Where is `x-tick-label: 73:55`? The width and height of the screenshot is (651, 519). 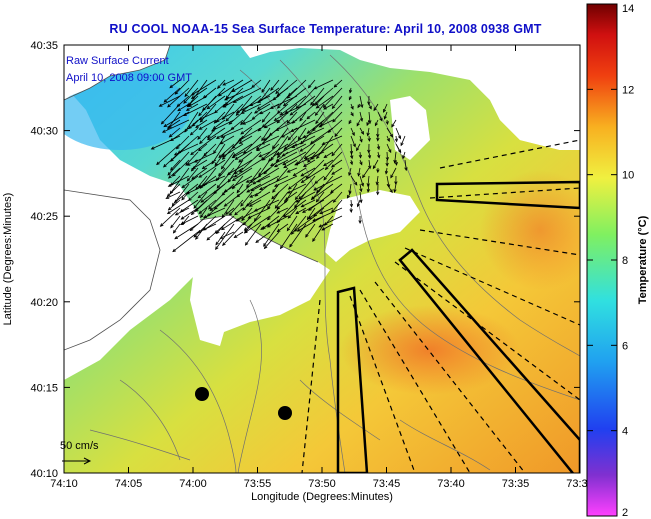
x-tick-label: 73:55 is located at coordinates (258, 484).